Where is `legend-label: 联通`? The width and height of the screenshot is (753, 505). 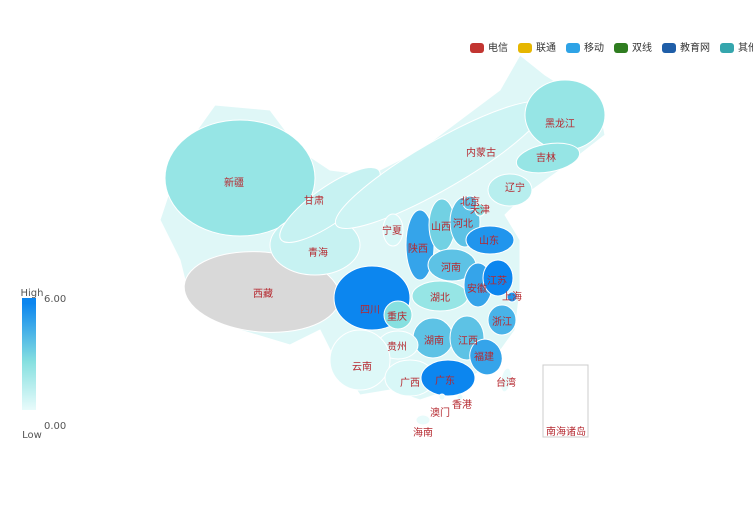
legend-label: 联通 is located at coordinates (546, 48).